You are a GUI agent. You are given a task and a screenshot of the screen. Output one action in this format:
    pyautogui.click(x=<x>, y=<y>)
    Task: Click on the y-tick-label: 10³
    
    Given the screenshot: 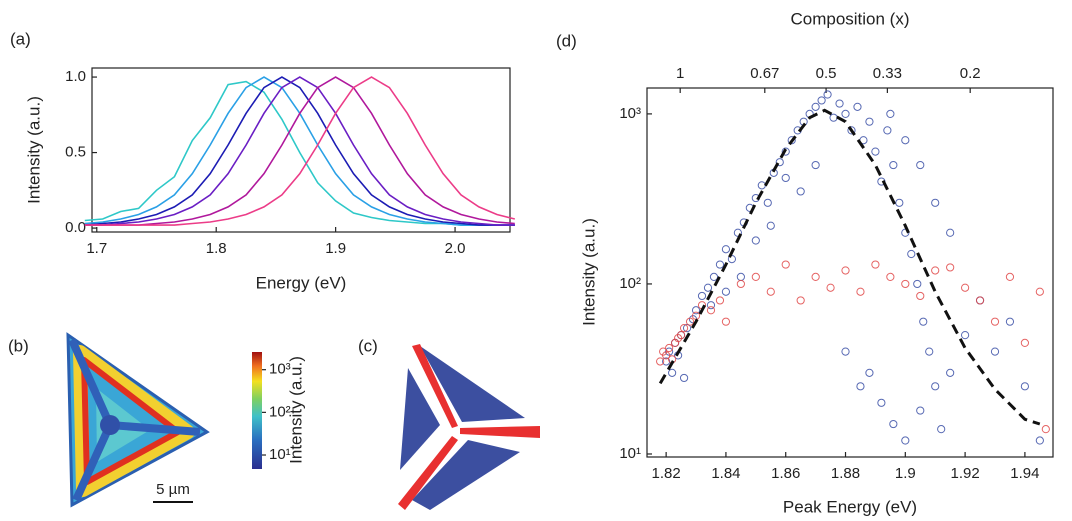 What is the action you would take?
    pyautogui.click(x=630, y=113)
    